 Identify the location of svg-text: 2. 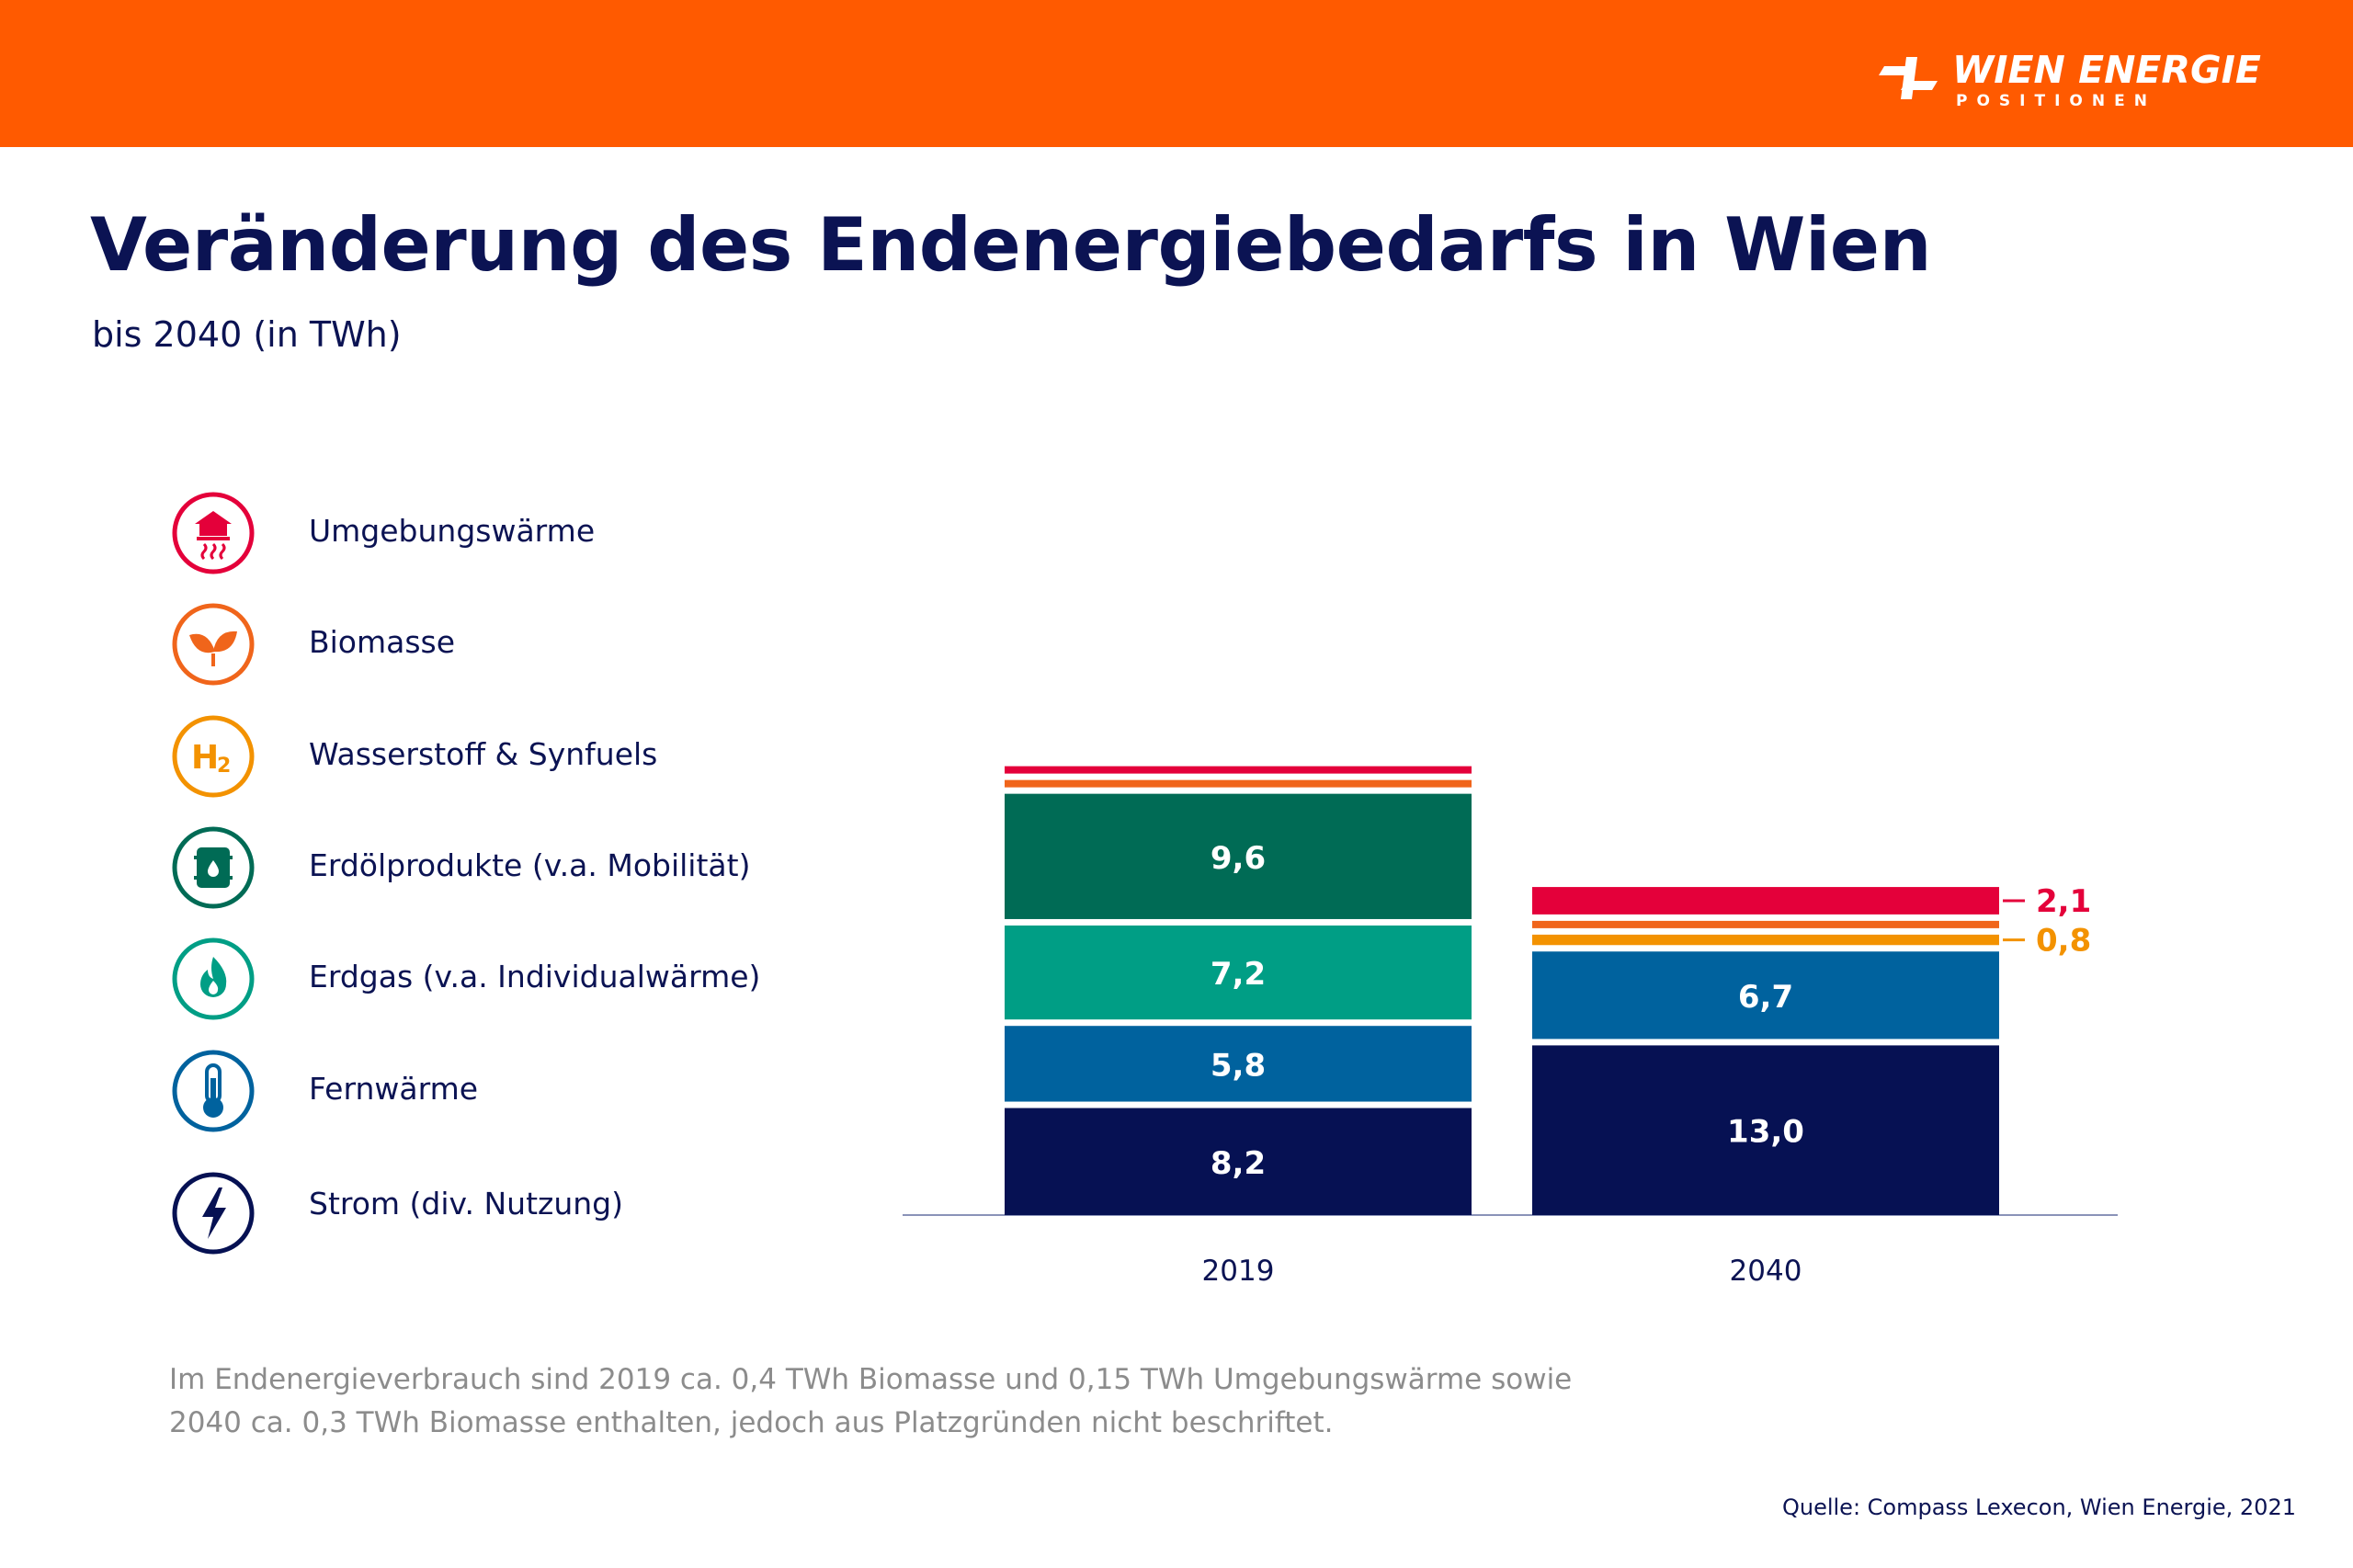
(224, 766).